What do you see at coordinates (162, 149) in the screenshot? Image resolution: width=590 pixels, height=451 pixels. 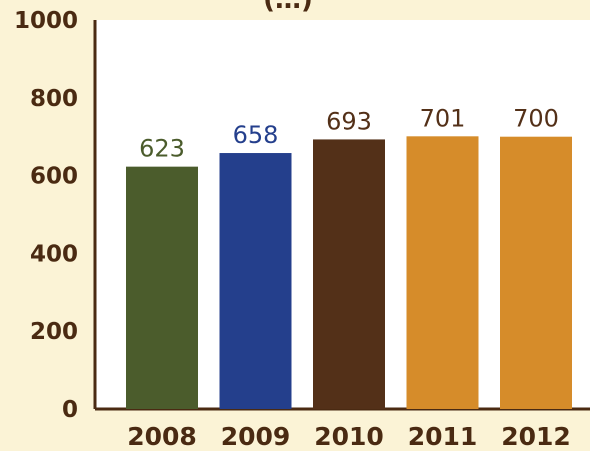 I see `value-label-2008: 623` at bounding box center [162, 149].